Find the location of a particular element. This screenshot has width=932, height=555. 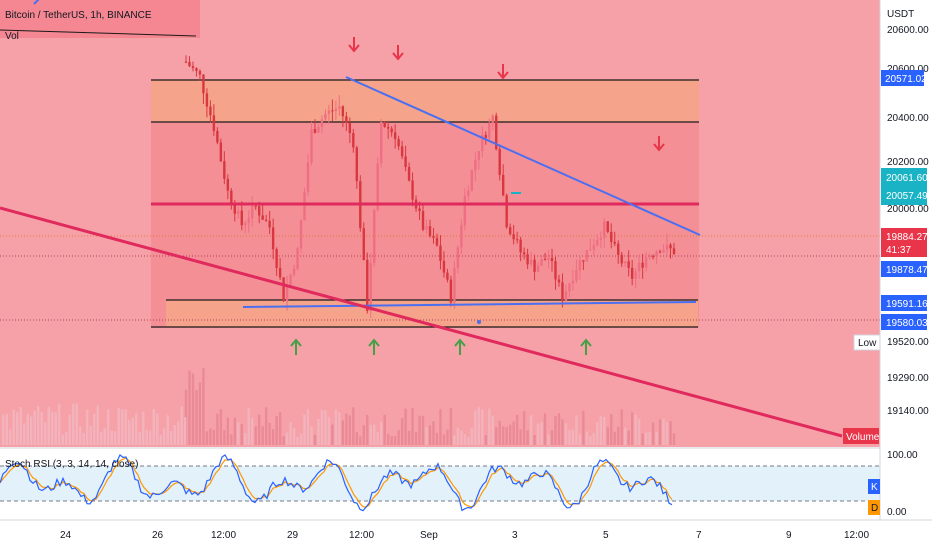

volume-tag-text: Volume is located at coordinates (863, 437).